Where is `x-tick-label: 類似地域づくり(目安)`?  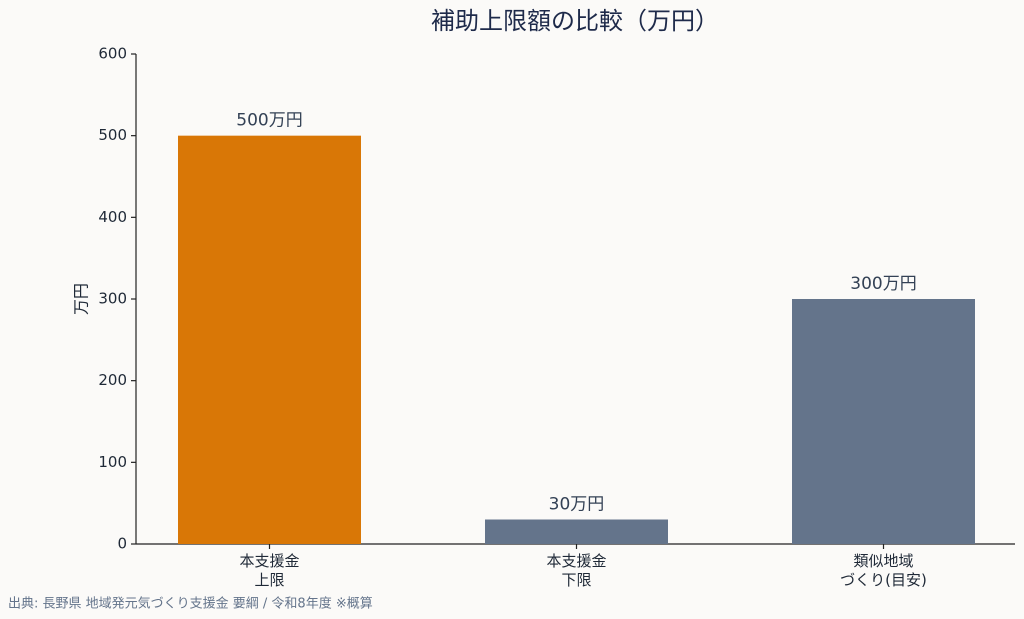
x-tick-label: 類似地域づくり(目安) is located at coordinates (883, 570).